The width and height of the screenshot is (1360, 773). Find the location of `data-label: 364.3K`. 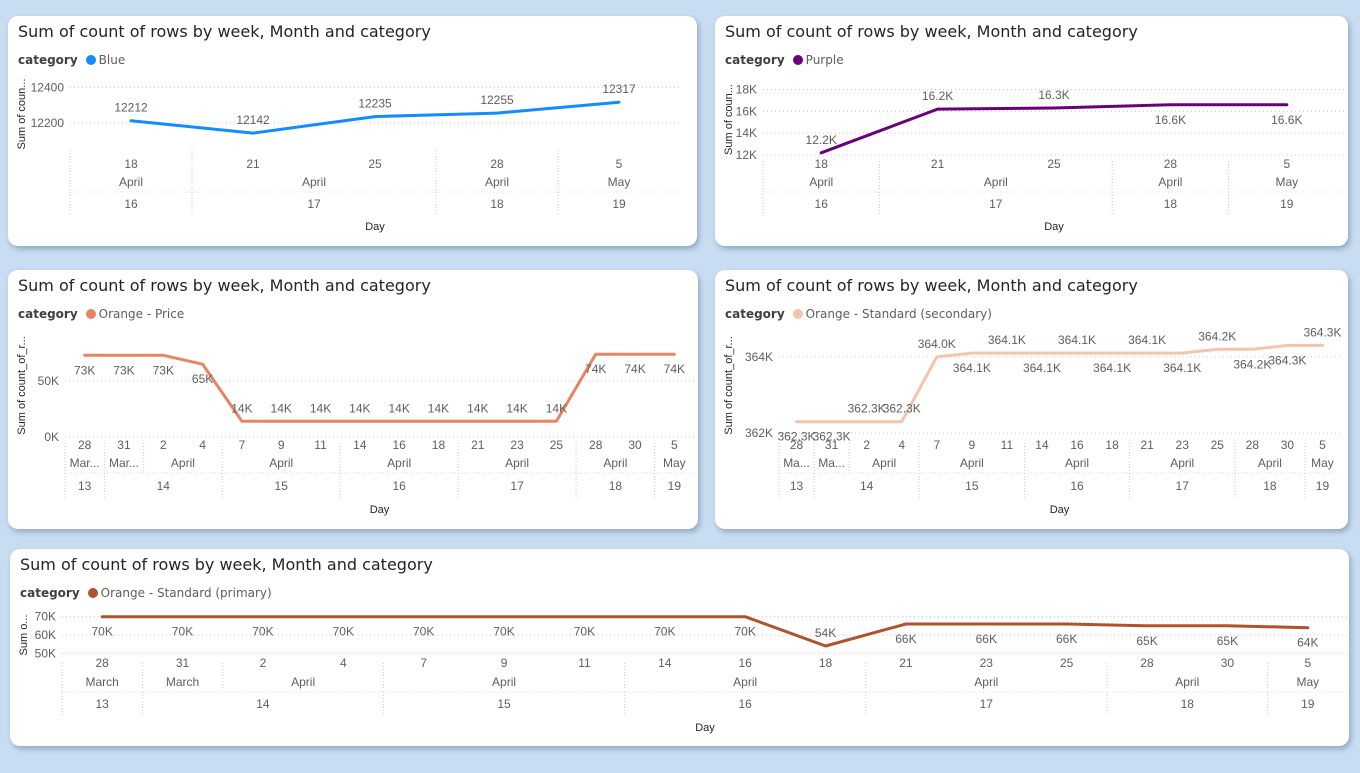

data-label: 364.3K is located at coordinates (1322, 332).